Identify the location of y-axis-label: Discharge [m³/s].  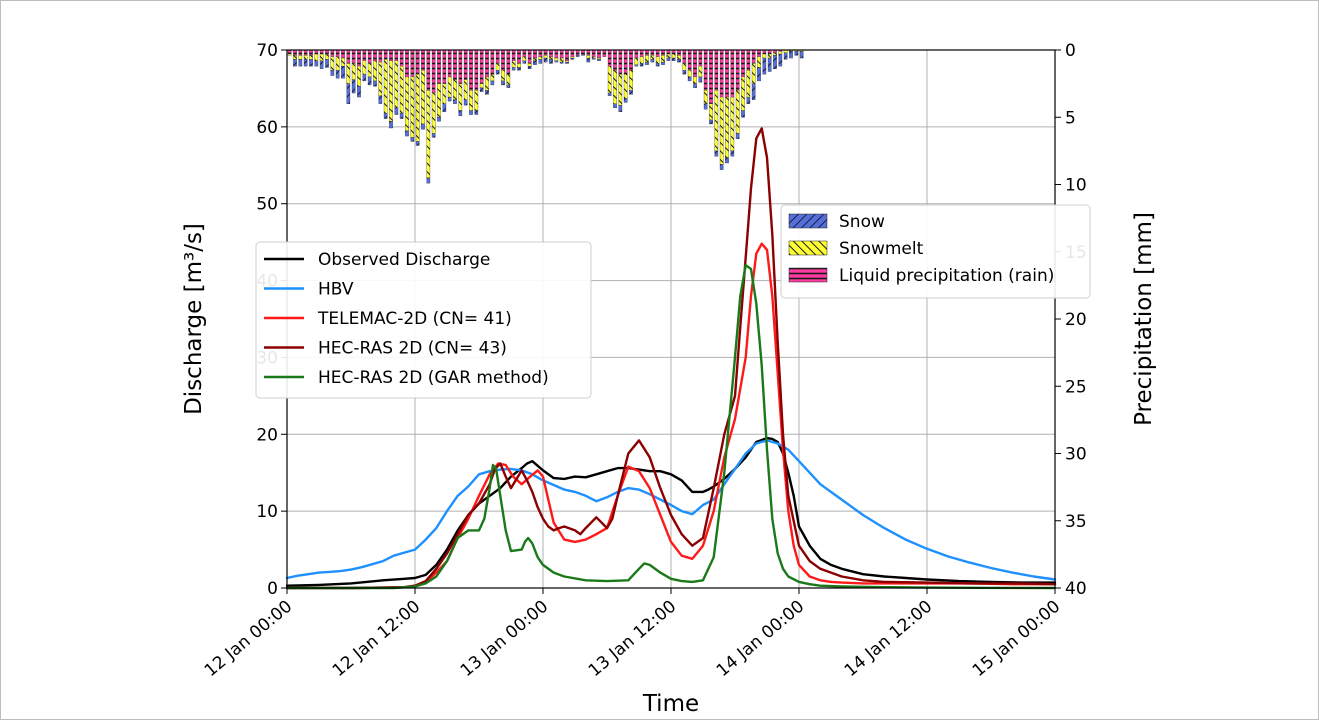
(194, 319).